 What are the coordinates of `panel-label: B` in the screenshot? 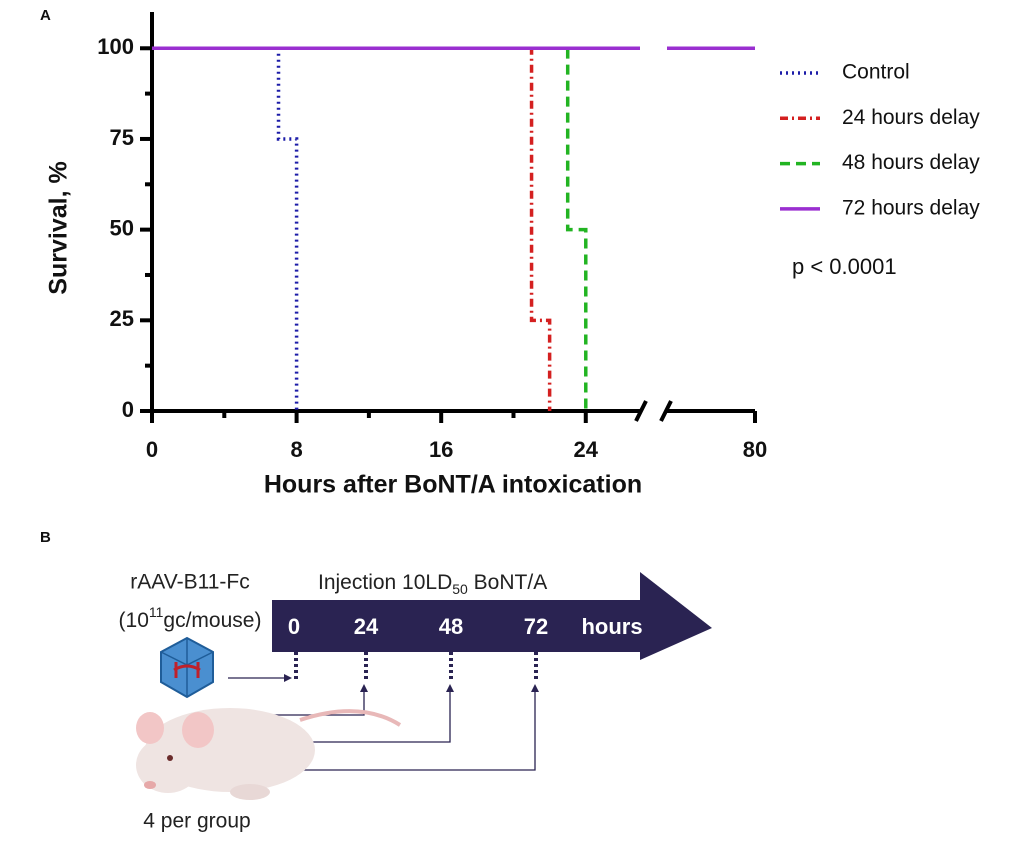 It's located at (45, 537).